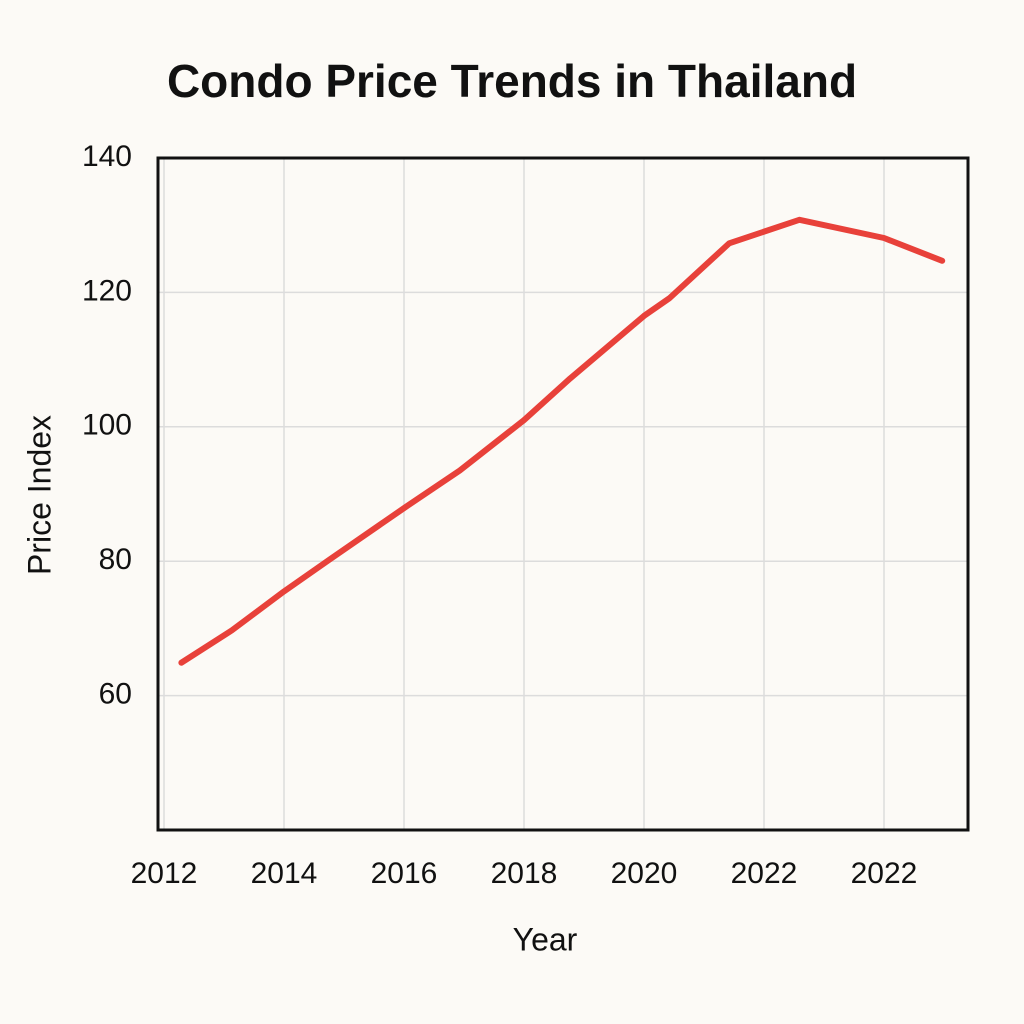  I want to click on x-tick-label: 2016, so click(404, 873).